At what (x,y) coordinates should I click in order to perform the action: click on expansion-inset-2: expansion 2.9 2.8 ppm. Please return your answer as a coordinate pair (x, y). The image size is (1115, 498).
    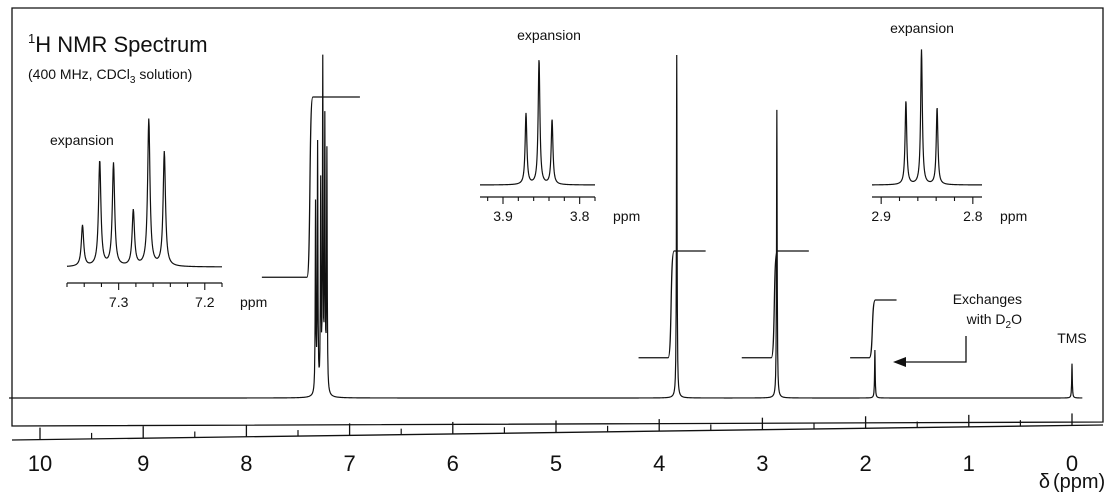
    Looking at the image, I should click on (949, 122).